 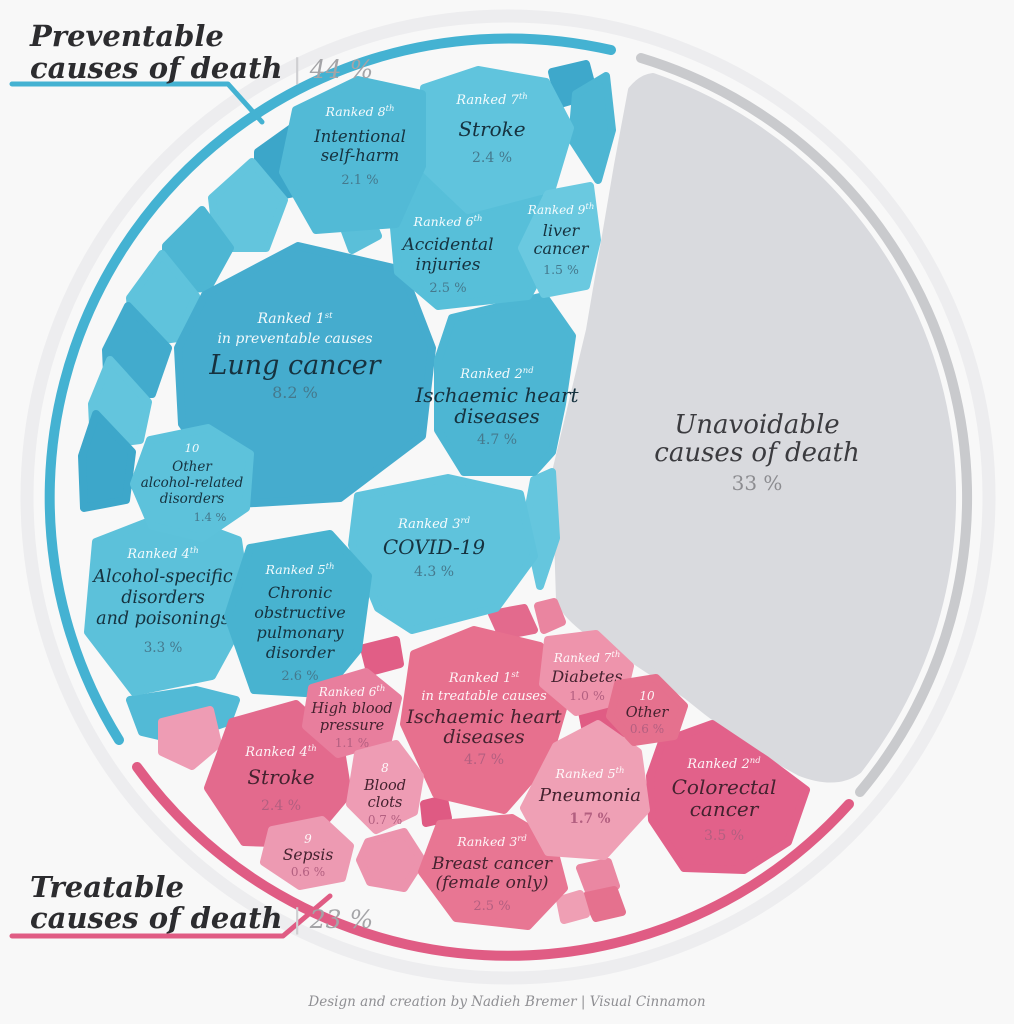 I want to click on cell-name: Alcohol-specific, so click(x=161, y=577).